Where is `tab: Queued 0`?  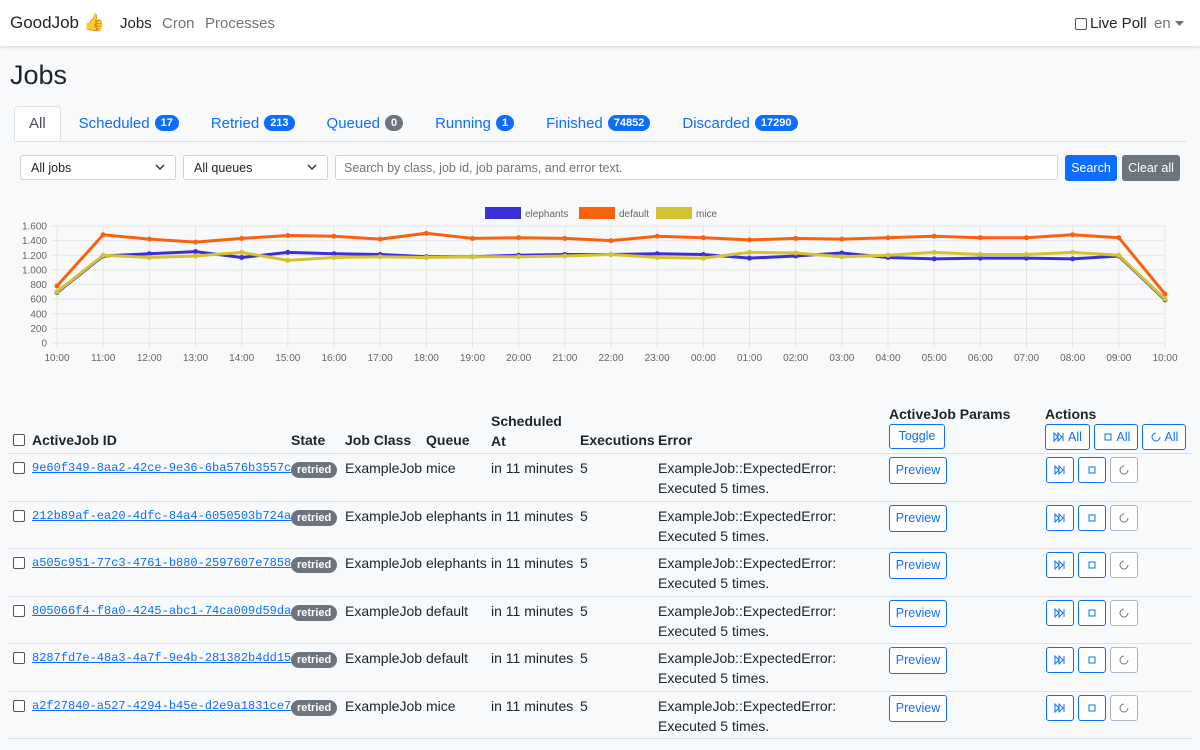
tab: Queued 0 is located at coordinates (365, 123).